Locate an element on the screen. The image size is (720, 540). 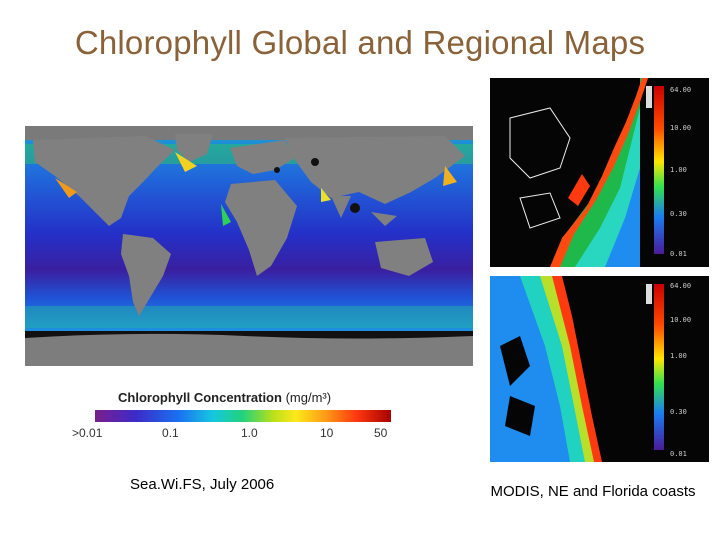
colorbar-tick: 50 is located at coordinates (381, 433).